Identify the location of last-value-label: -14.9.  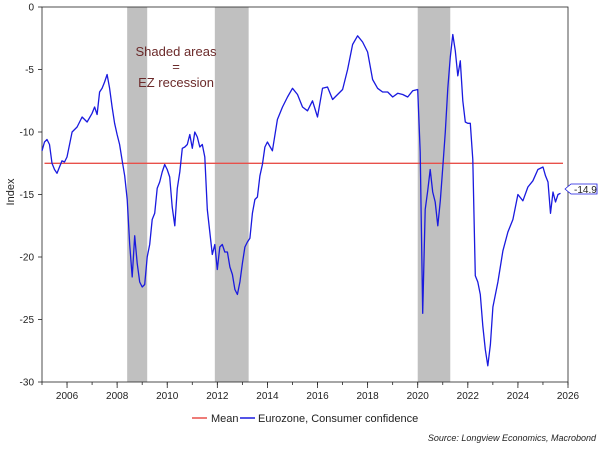
(585, 190).